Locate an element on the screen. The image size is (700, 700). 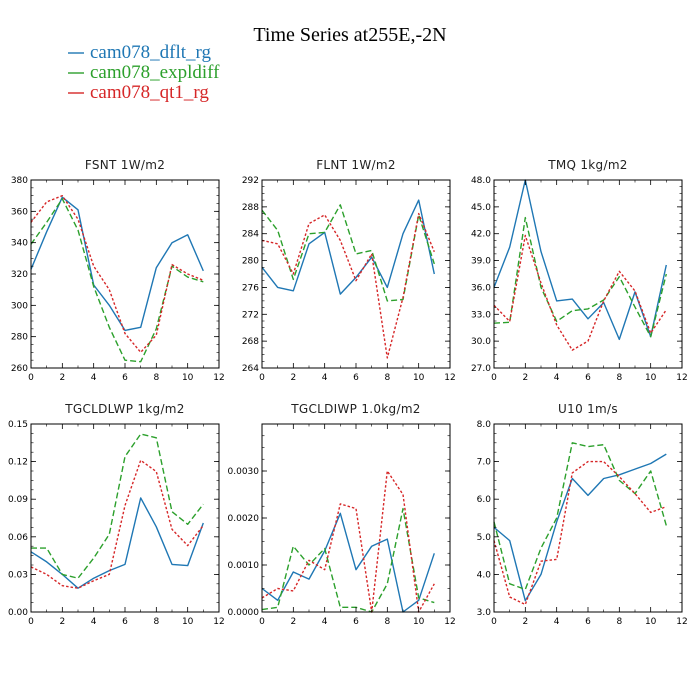
legend-label: cam078_expldiff is located at coordinates (155, 72).